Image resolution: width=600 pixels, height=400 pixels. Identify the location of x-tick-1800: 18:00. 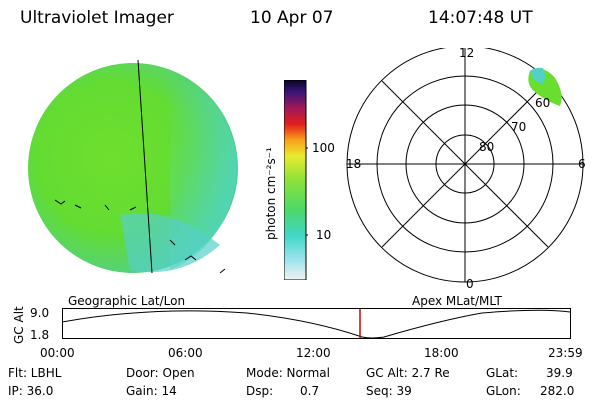
(441, 353).